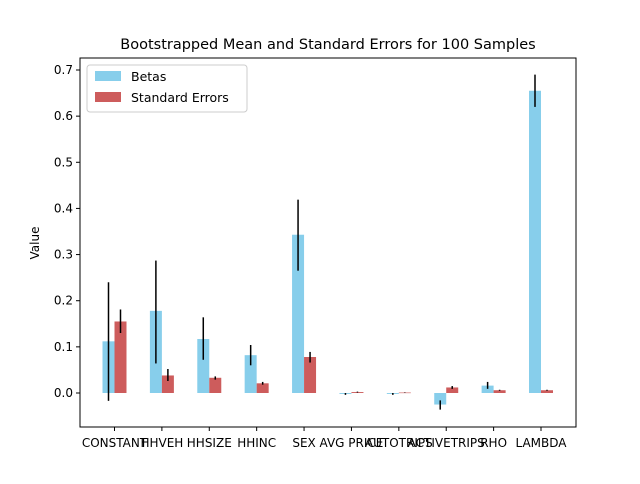 Image resolution: width=640 pixels, height=484 pixels. What do you see at coordinates (303, 443) in the screenshot?
I see `x-tick-label: SEX` at bounding box center [303, 443].